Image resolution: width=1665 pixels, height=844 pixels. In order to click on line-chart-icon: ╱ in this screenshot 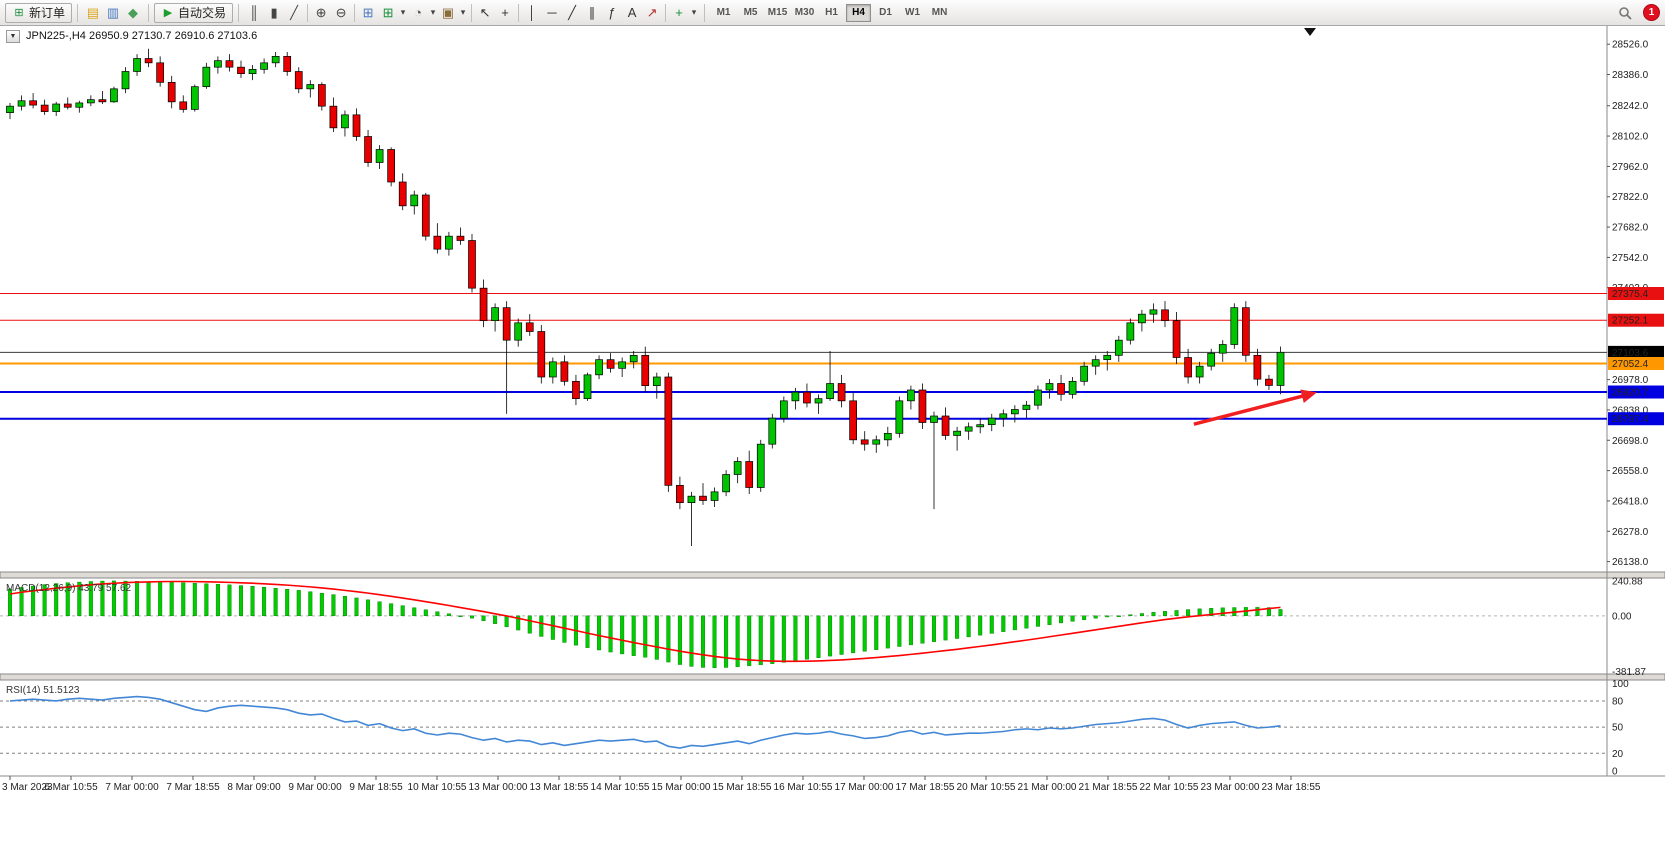, I will do `click(294, 12)`.